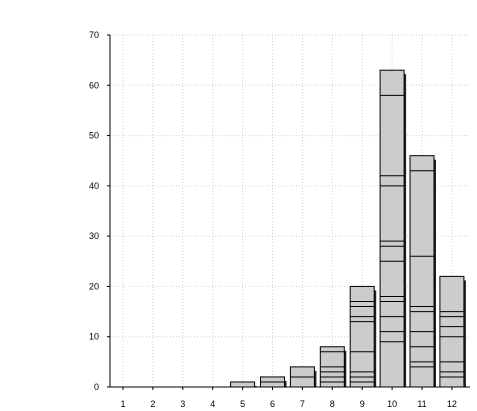 The height and width of the screenshot is (411, 477). Describe the element at coordinates (332, 404) in the screenshot. I see `x-tick-label: 8` at that location.